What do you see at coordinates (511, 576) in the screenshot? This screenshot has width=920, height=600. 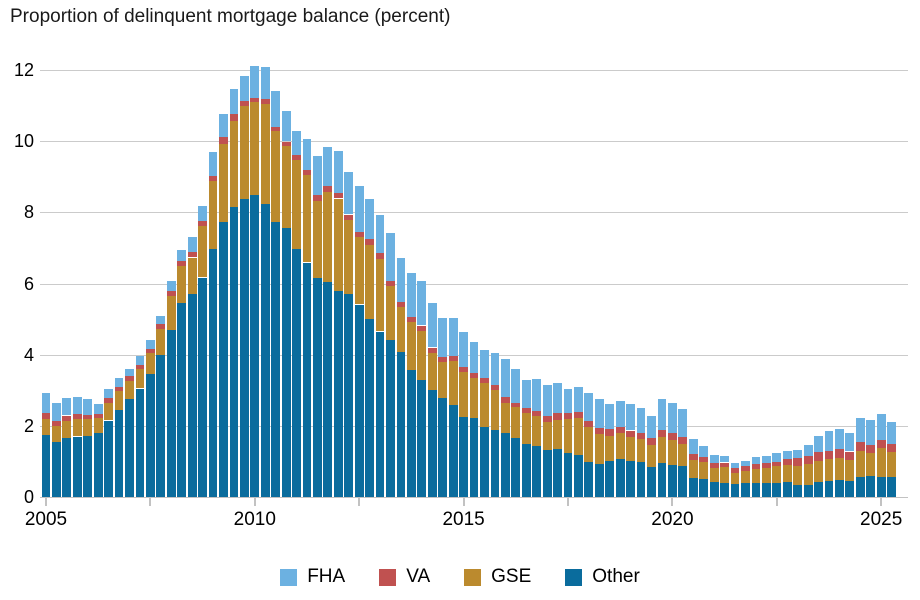 I see `legend-label: GSE` at bounding box center [511, 576].